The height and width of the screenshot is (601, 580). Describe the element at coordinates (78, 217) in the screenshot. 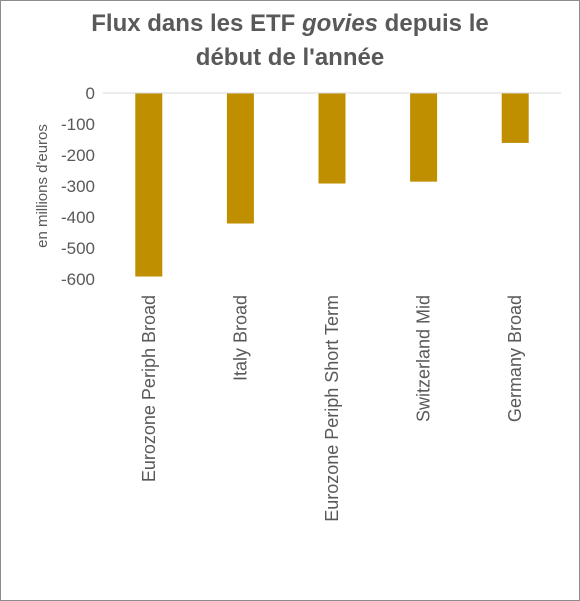

I see `y-tick-label: -400` at that location.